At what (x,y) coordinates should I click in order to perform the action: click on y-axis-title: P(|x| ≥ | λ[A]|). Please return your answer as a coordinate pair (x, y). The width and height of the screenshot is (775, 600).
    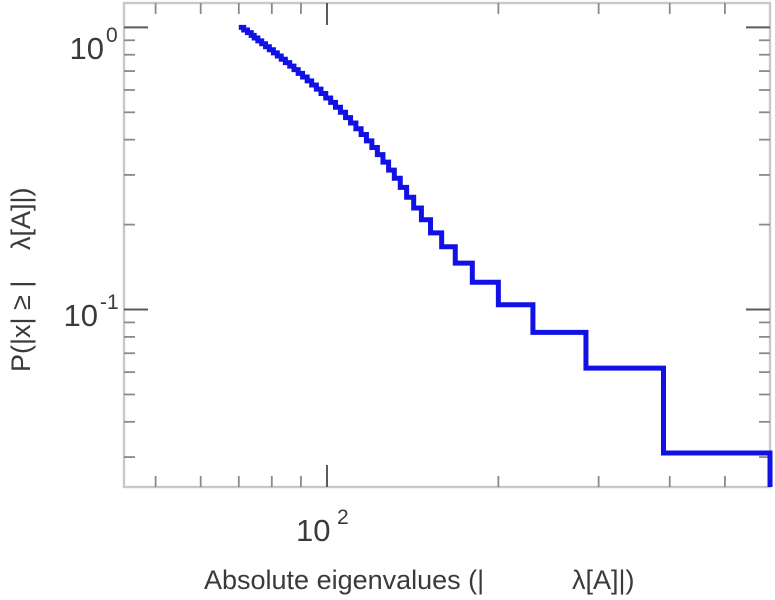
    Looking at the image, I should click on (21, 279).